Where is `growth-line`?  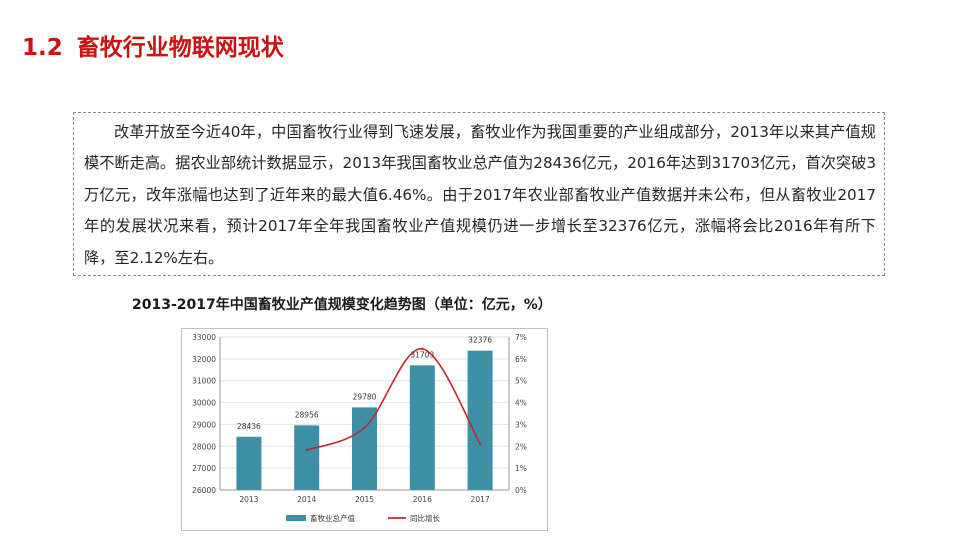
growth-line is located at coordinates (393, 399).